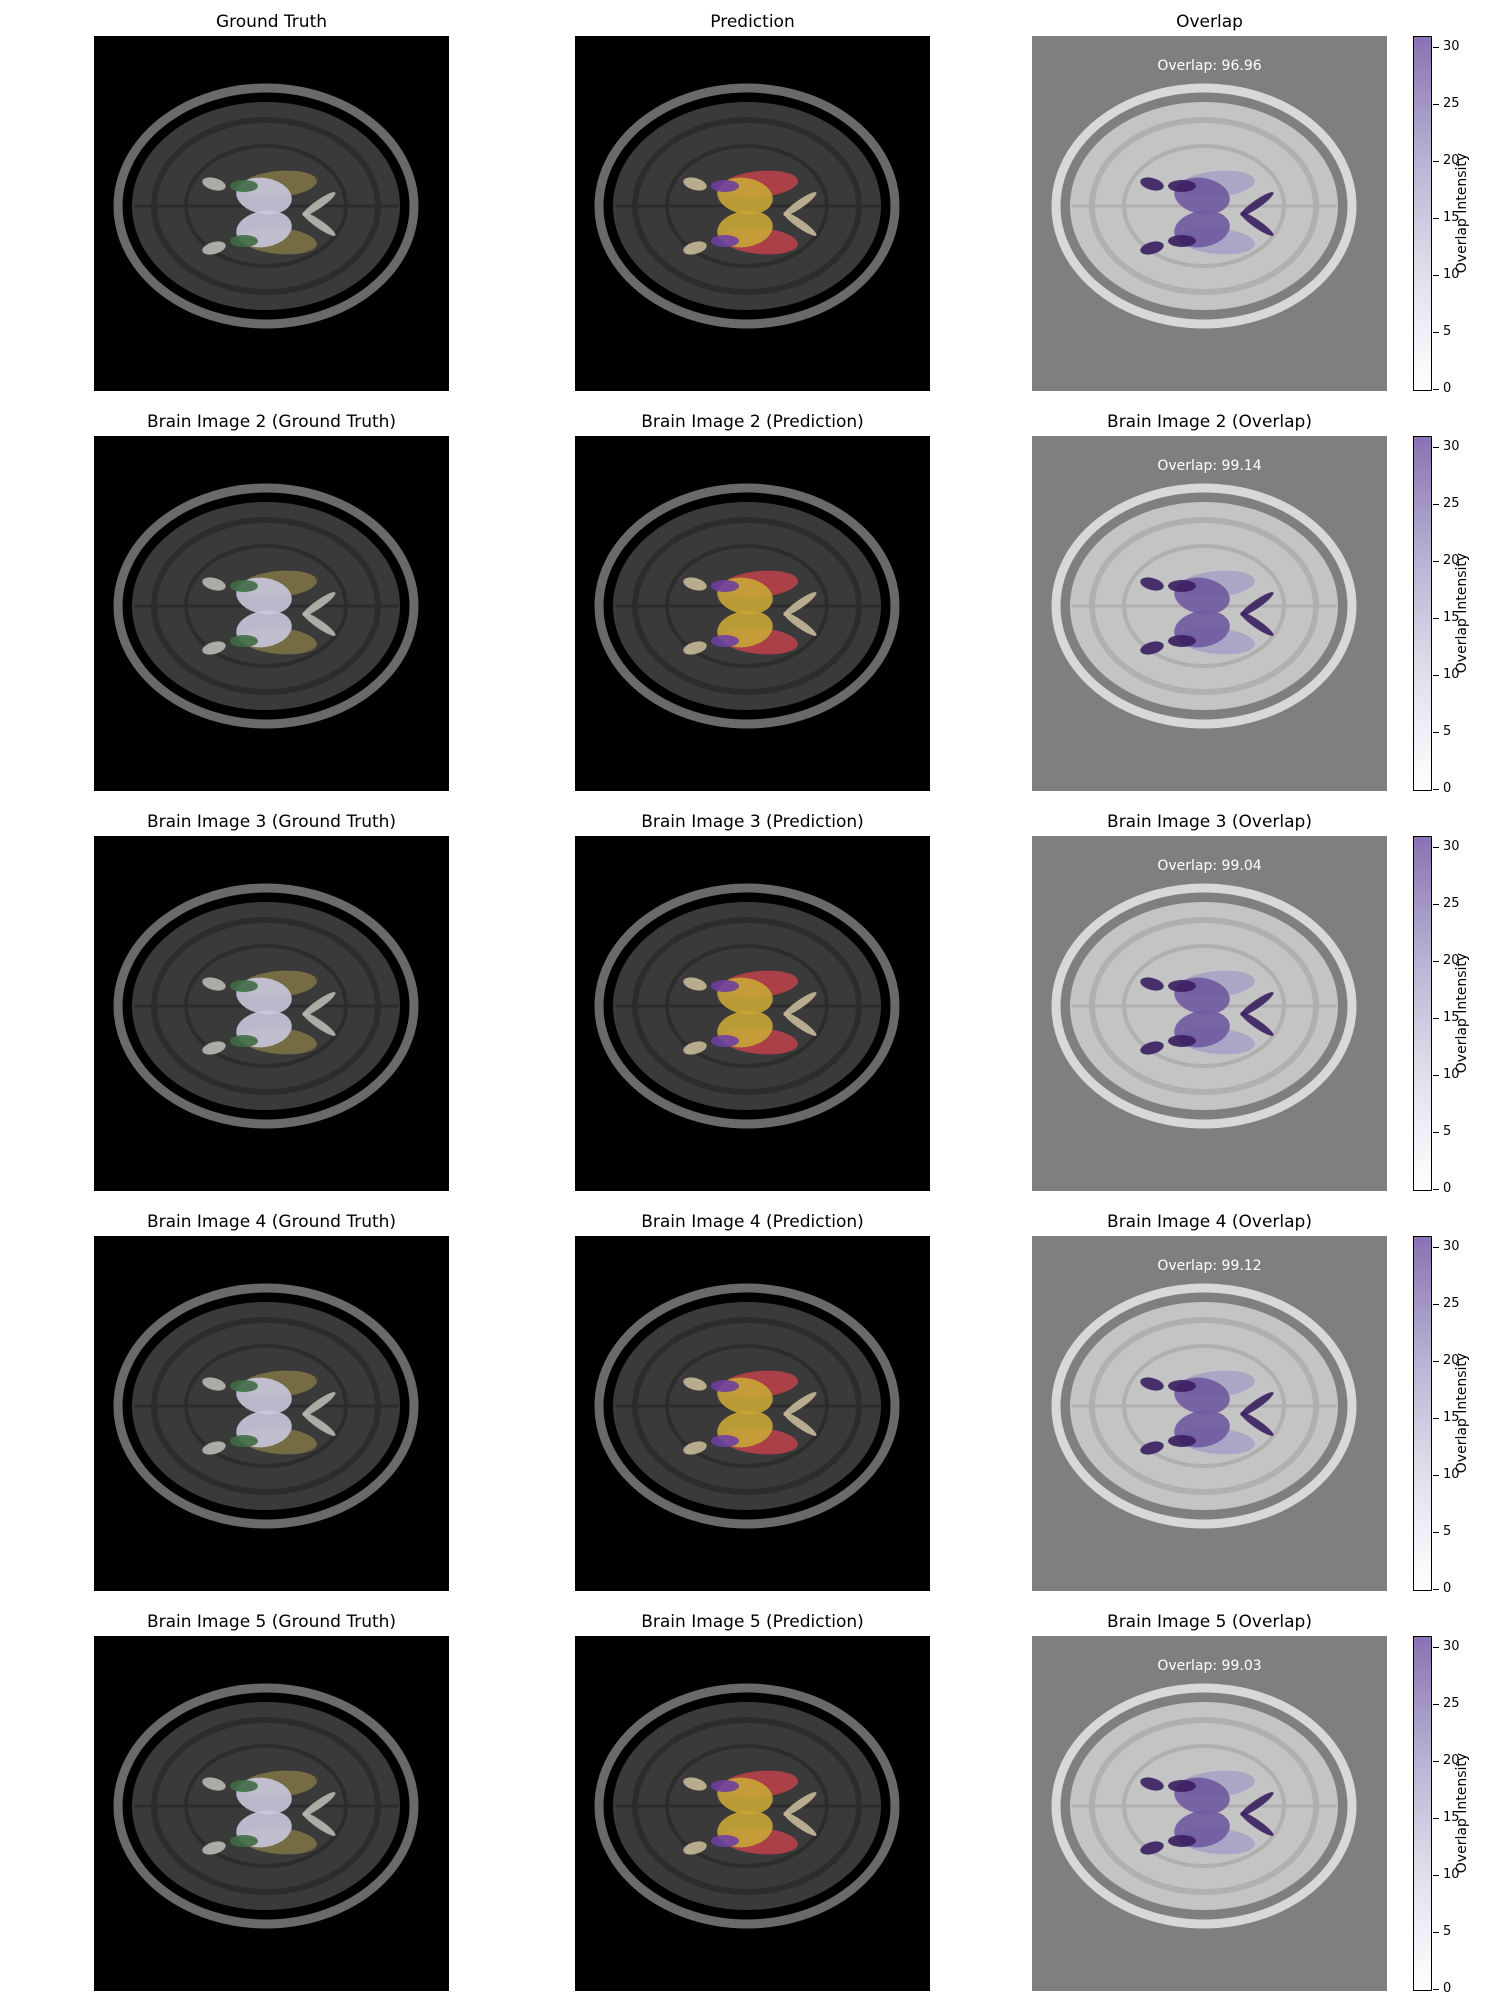 This screenshot has width=1500, height=2000. Describe the element at coordinates (1209, 66) in the screenshot. I see `overlap-score: Overlap: 96.96` at that location.